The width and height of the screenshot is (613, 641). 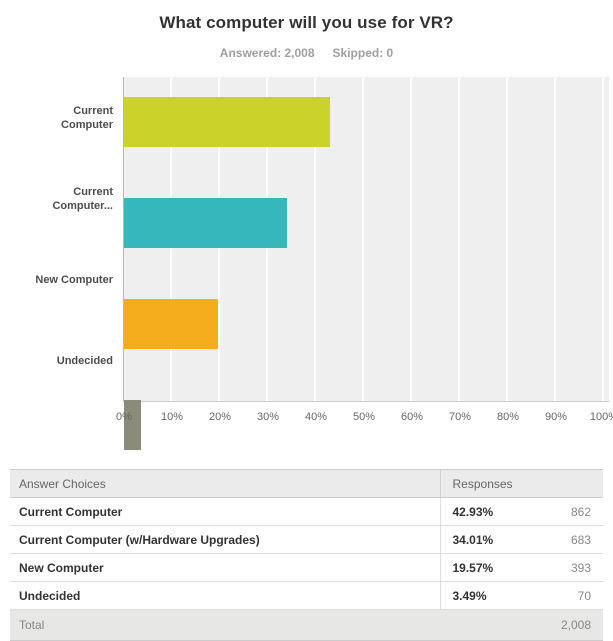 What do you see at coordinates (521, 625) in the screenshot?
I see `total-value: 2,008` at bounding box center [521, 625].